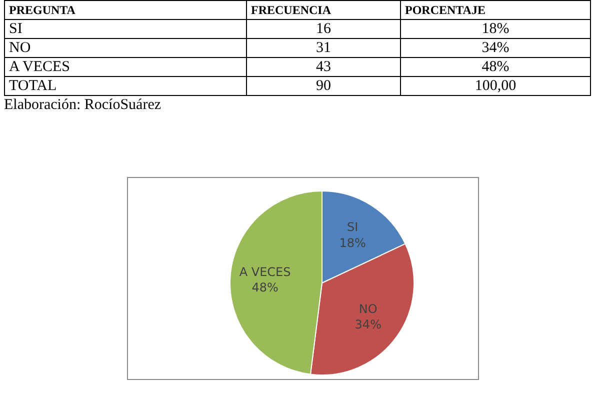 This screenshot has height=394, width=594. I want to click on slice-label: A VECES, so click(265, 271).